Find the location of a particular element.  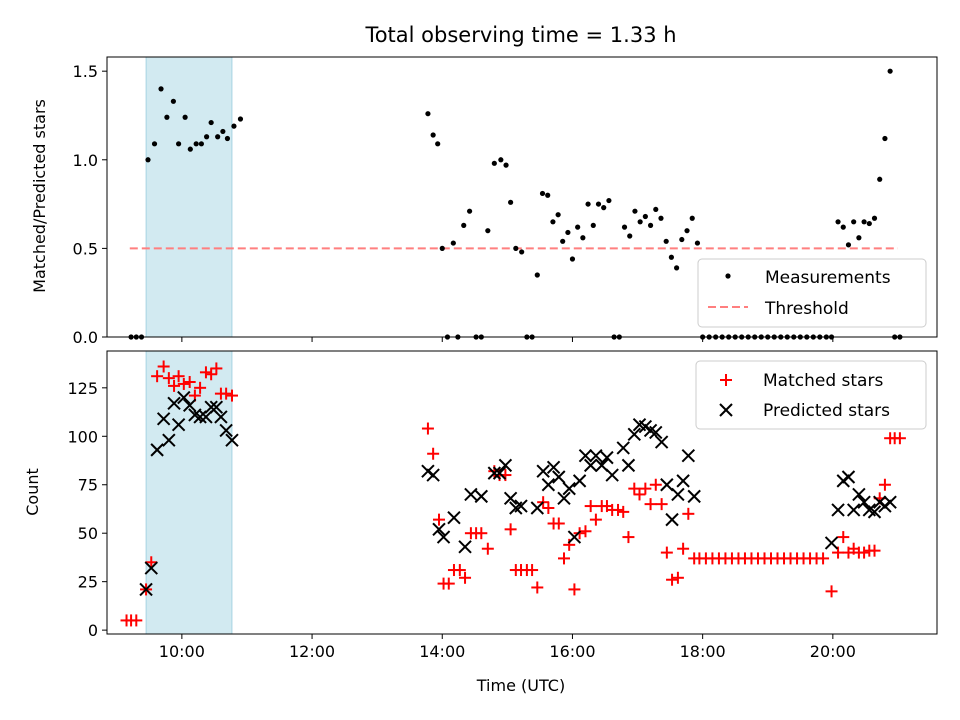

highlight-span-top is located at coordinates (189, 197).